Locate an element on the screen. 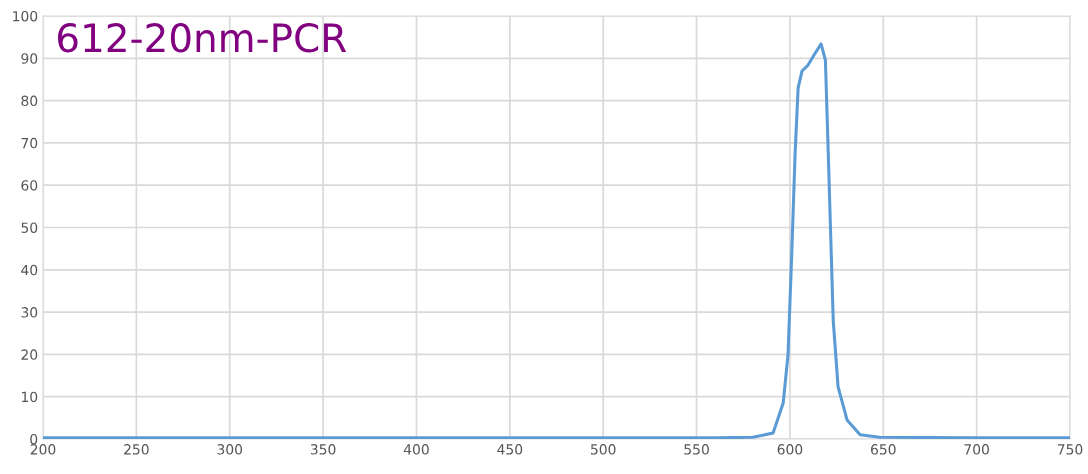 The height and width of the screenshot is (474, 1088). x-tick-label: 200 is located at coordinates (43, 449).